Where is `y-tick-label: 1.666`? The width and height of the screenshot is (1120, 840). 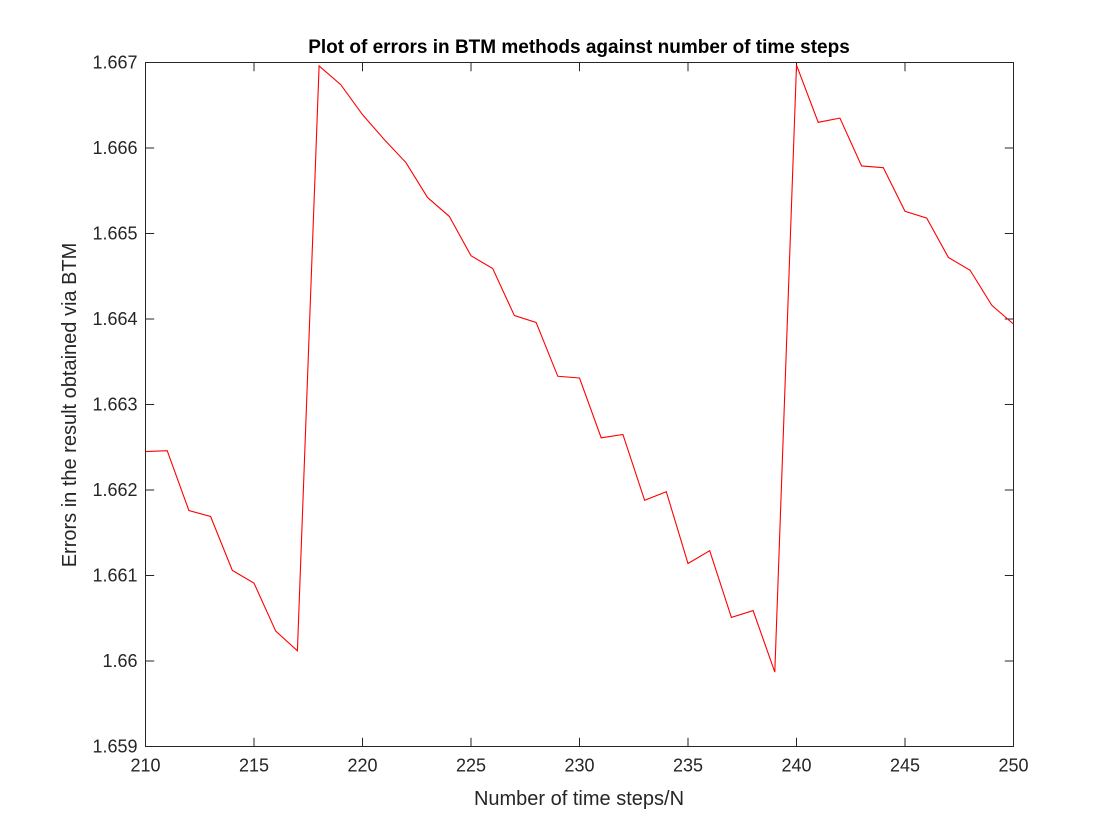 y-tick-label: 1.666 is located at coordinates (114, 148).